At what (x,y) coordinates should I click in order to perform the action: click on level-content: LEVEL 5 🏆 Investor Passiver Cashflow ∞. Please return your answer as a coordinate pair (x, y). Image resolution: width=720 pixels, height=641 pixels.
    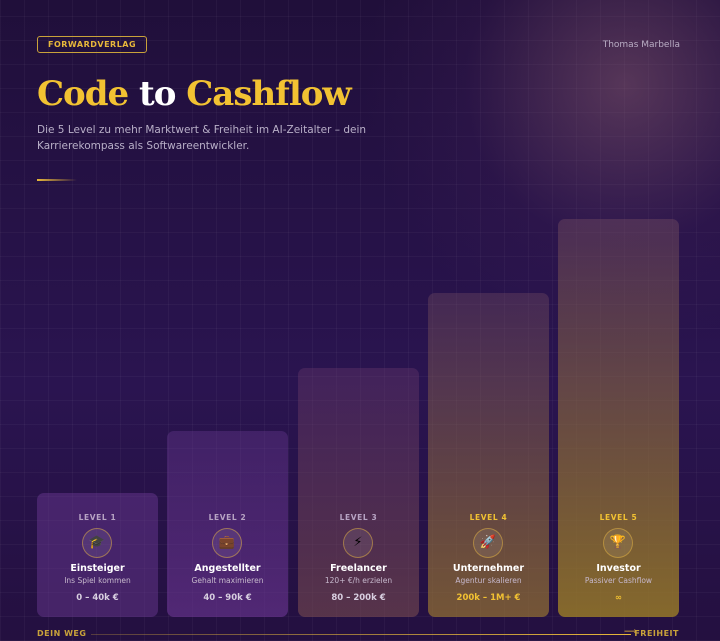
    Looking at the image, I should click on (618, 555).